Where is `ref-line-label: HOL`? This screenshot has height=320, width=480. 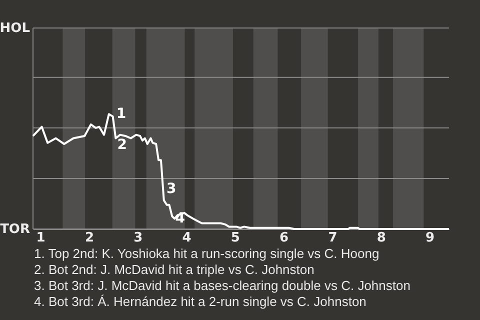 ref-line-label: HOL is located at coordinates (15, 28).